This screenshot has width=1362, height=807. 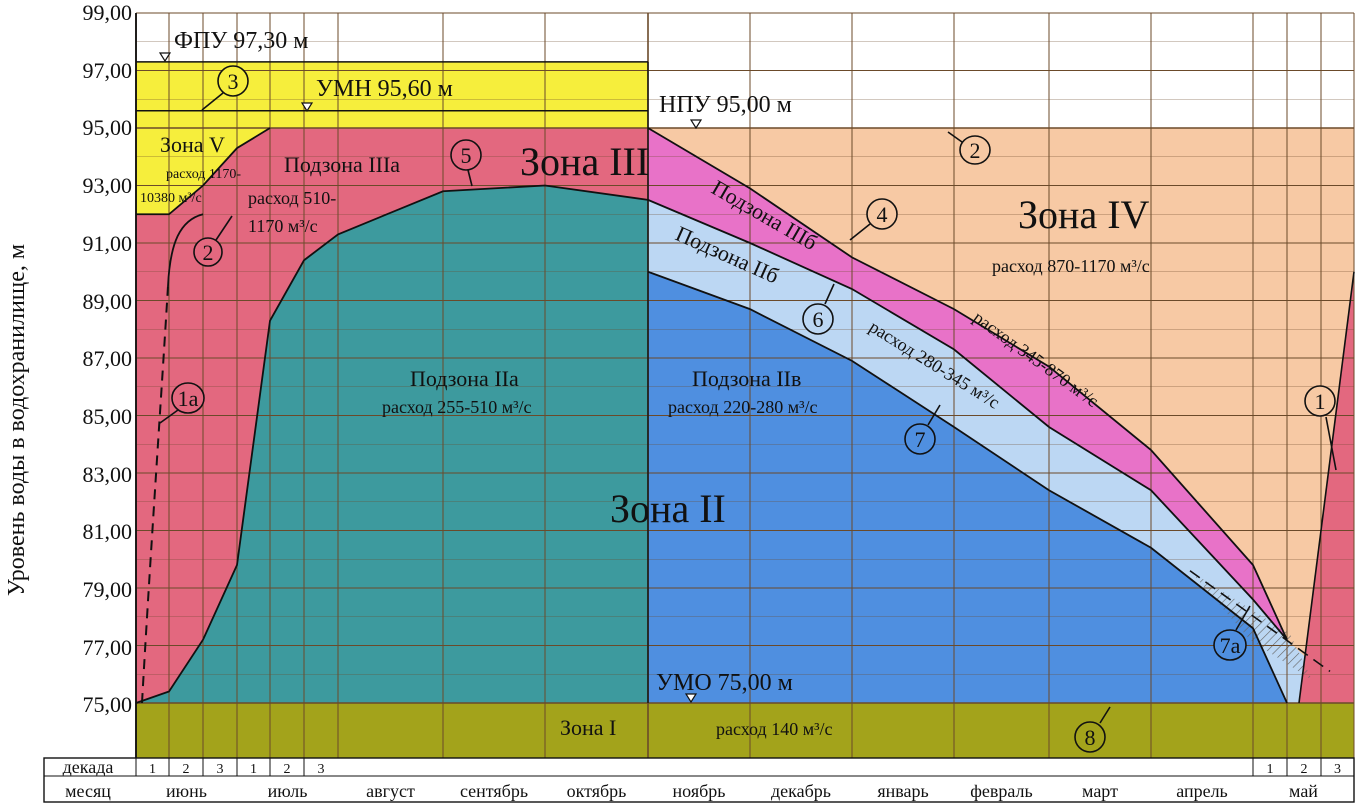 What do you see at coordinates (597, 791) in the screenshot?
I see `month-5: октябрь` at bounding box center [597, 791].